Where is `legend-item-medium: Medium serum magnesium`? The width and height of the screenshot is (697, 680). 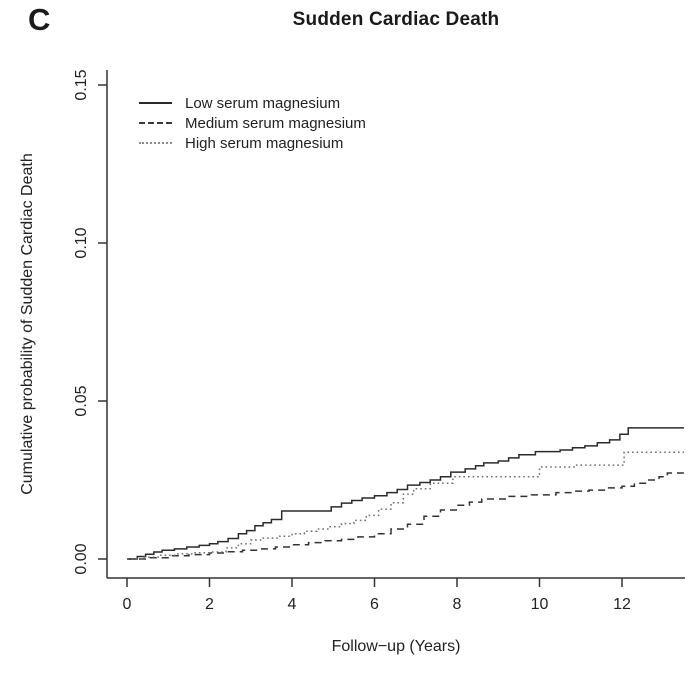 legend-item-medium: Medium serum magnesium is located at coordinates (252, 123).